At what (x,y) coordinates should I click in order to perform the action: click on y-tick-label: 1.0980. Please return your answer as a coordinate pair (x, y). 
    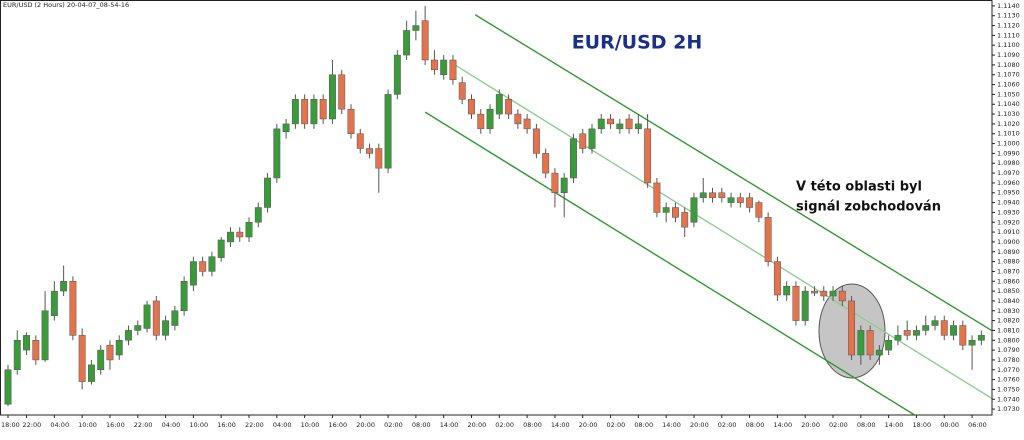
    Looking at the image, I should click on (1008, 163).